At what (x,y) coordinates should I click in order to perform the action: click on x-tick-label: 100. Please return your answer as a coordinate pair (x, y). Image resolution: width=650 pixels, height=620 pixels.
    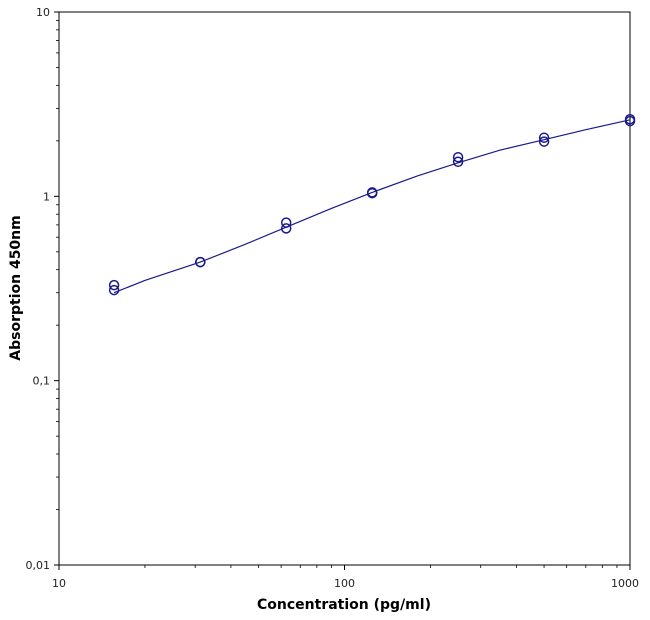
    Looking at the image, I should click on (344, 583).